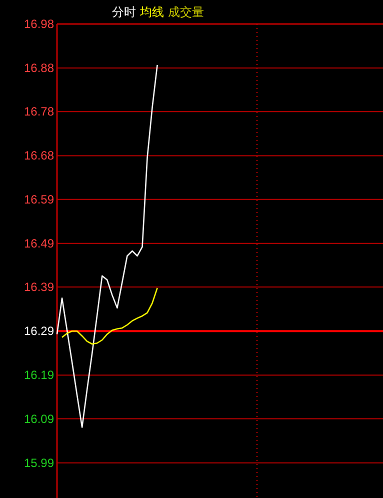 Image resolution: width=383 pixels, height=498 pixels. What do you see at coordinates (39, 24) in the screenshot?
I see `y-tick-label: 16.98` at bounding box center [39, 24].